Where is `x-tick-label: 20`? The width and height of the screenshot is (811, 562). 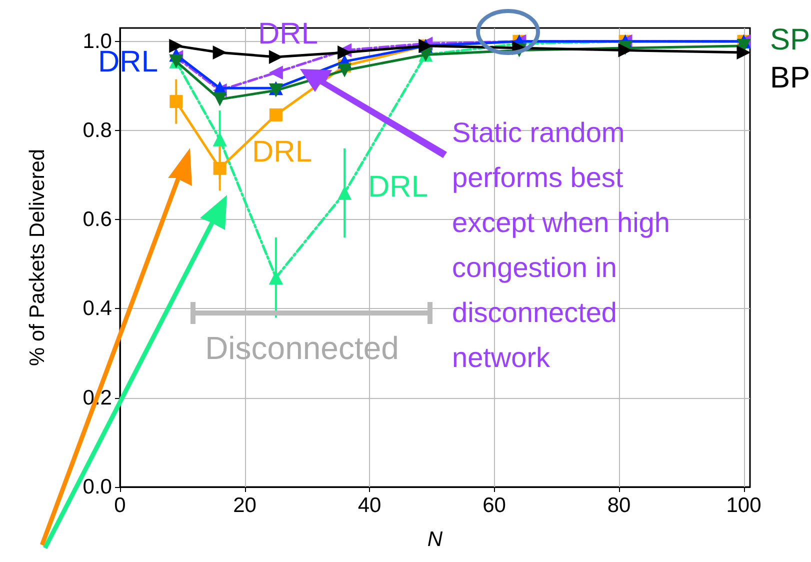 x-tick-label: 20 is located at coordinates (244, 505).